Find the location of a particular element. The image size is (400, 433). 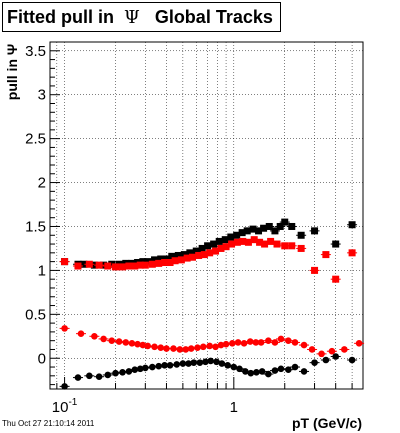

y-tick-label: 2 is located at coordinates (42, 183).